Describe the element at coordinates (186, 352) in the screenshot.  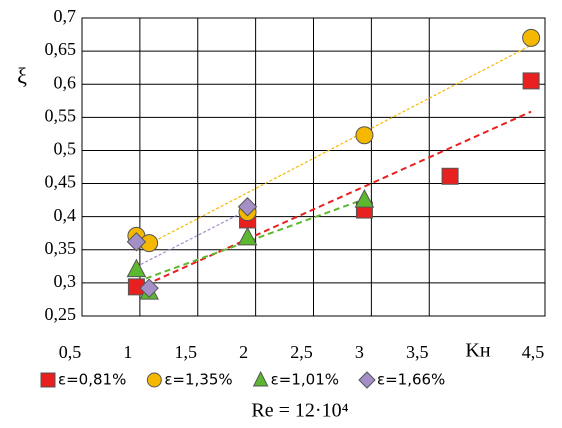
I see `x-tick-label: 1,5` at that location.